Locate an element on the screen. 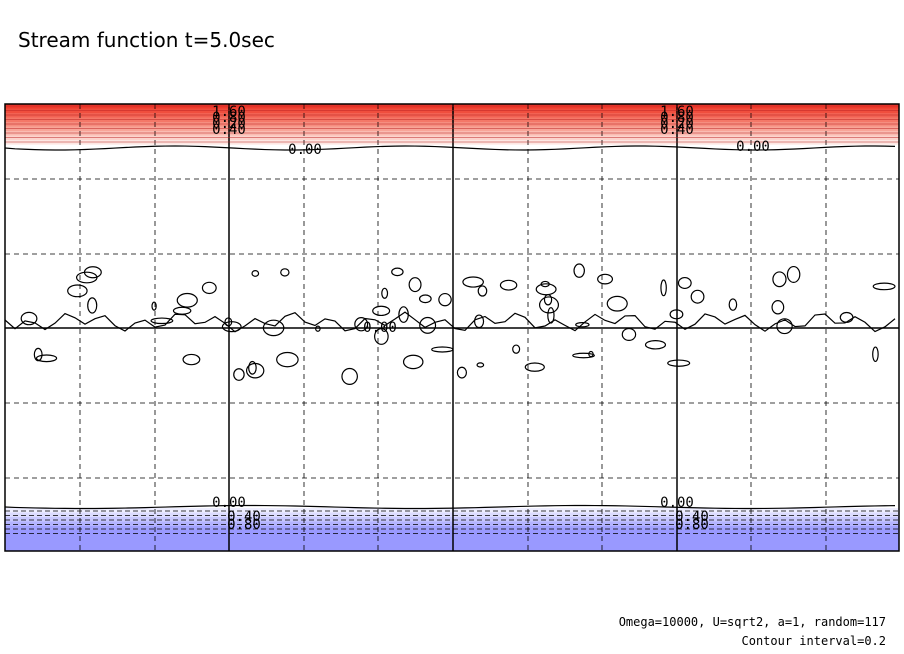 The width and height of the screenshot is (904, 654). footnote: Contour interval=0.2 is located at coordinates (814, 641).